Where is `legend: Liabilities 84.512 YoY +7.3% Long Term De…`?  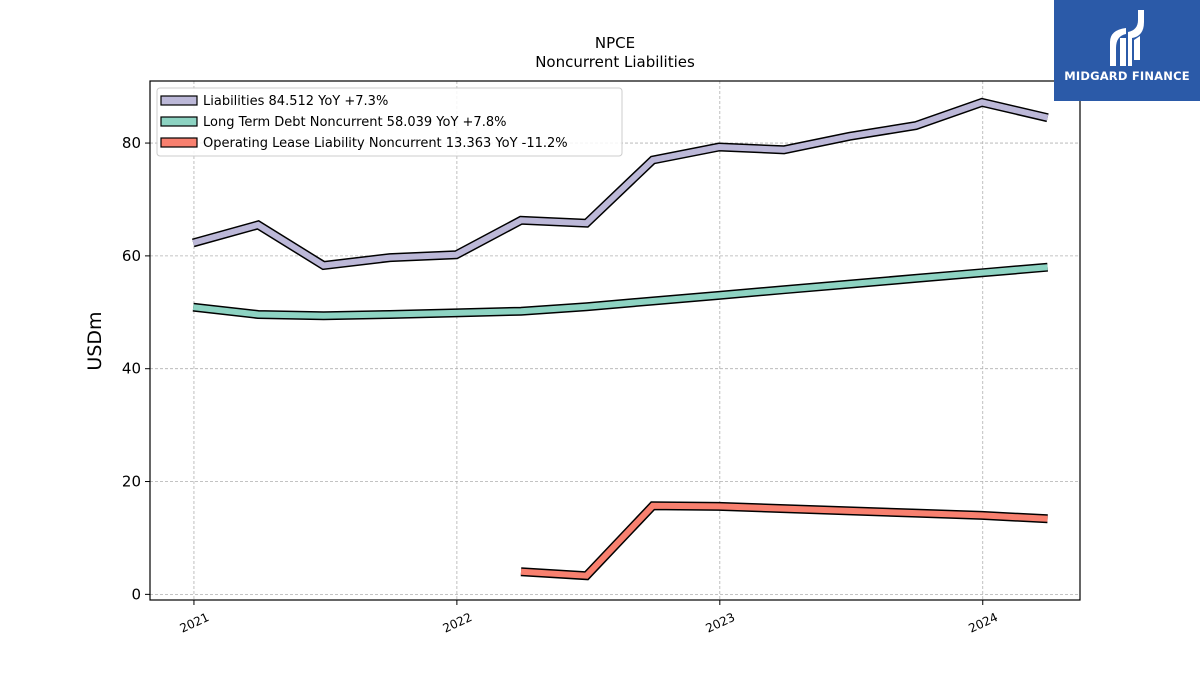 legend: Liabilities 84.512 YoY +7.3% Long Term De… is located at coordinates (389, 122).